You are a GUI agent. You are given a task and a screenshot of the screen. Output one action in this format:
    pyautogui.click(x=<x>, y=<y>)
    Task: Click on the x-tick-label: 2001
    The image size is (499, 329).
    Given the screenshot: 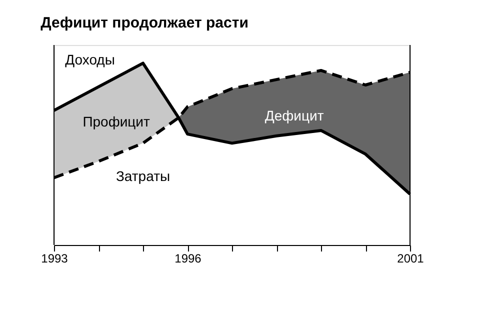 What is the action you would take?
    pyautogui.click(x=410, y=259)
    